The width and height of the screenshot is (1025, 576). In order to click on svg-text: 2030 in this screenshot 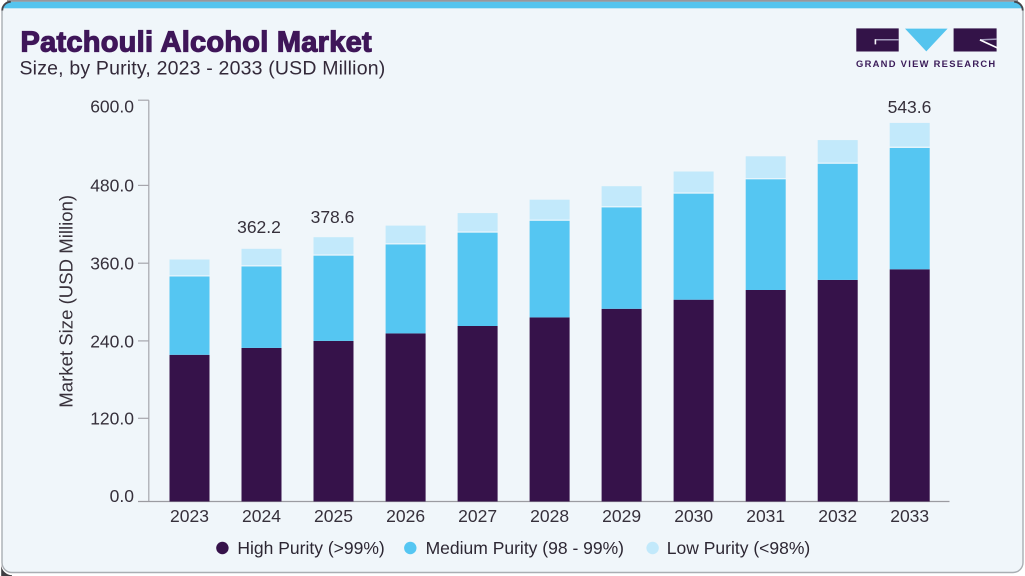, I will do `click(693, 516)`.